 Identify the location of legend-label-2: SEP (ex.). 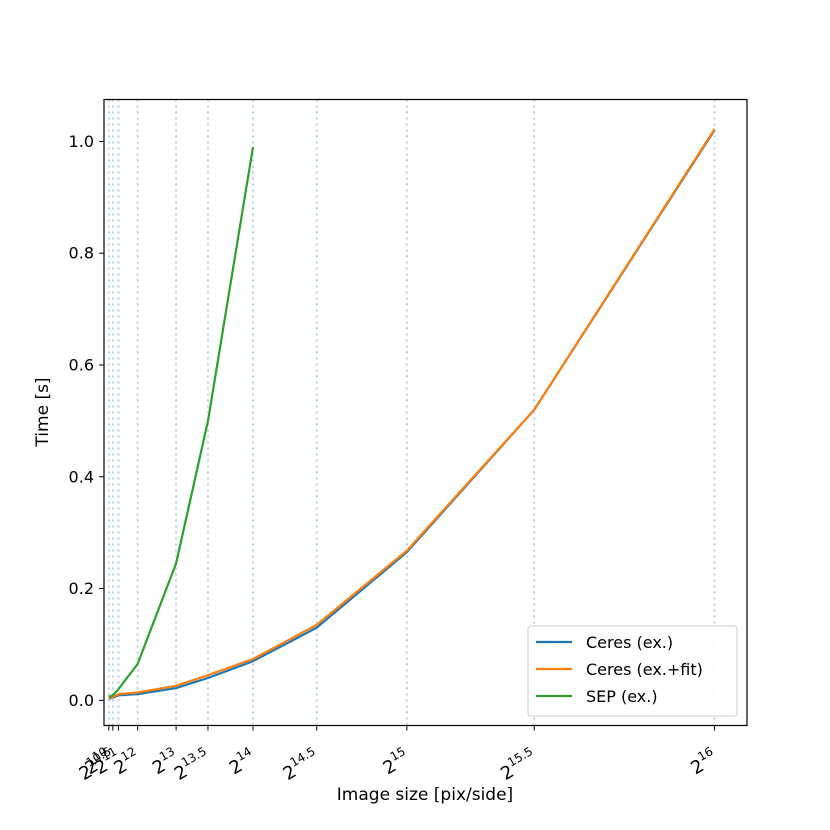
(622, 696).